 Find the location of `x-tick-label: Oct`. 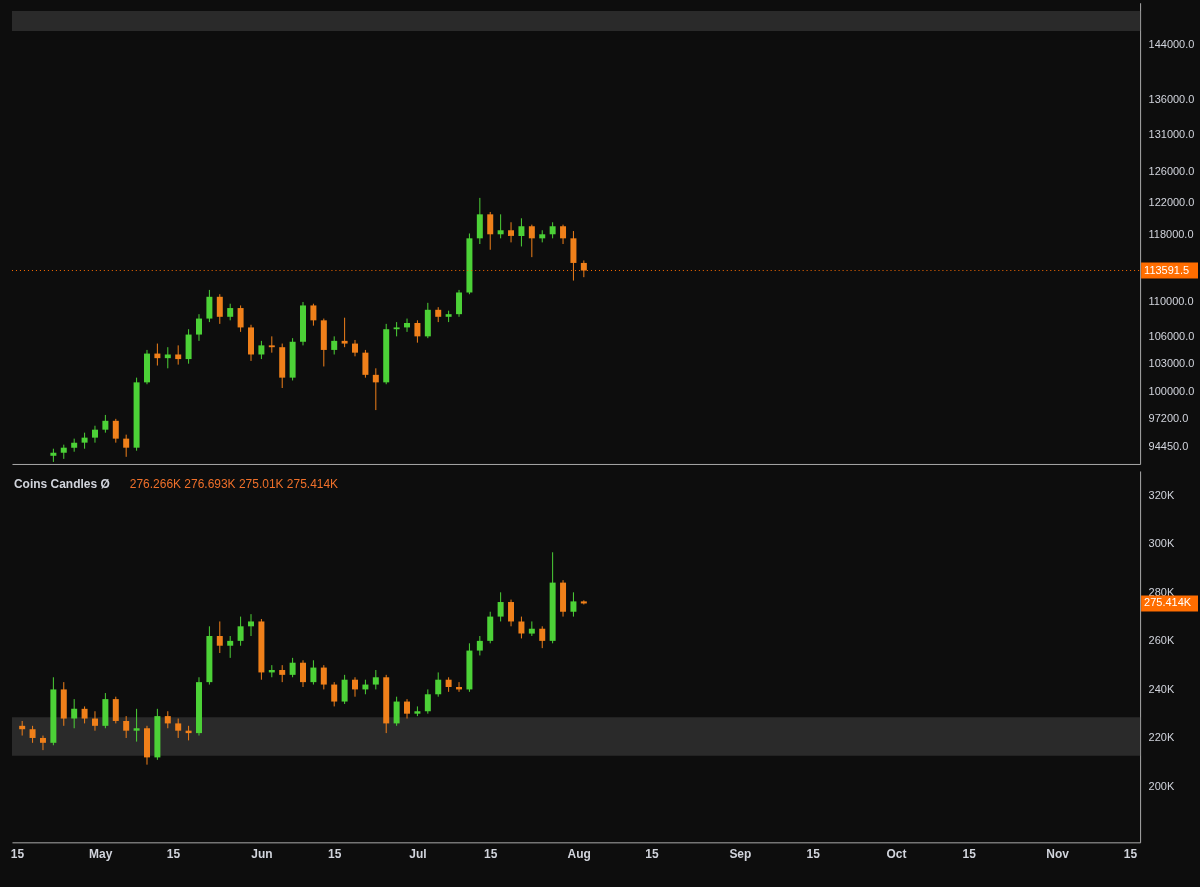

x-tick-label: Oct is located at coordinates (896, 853).